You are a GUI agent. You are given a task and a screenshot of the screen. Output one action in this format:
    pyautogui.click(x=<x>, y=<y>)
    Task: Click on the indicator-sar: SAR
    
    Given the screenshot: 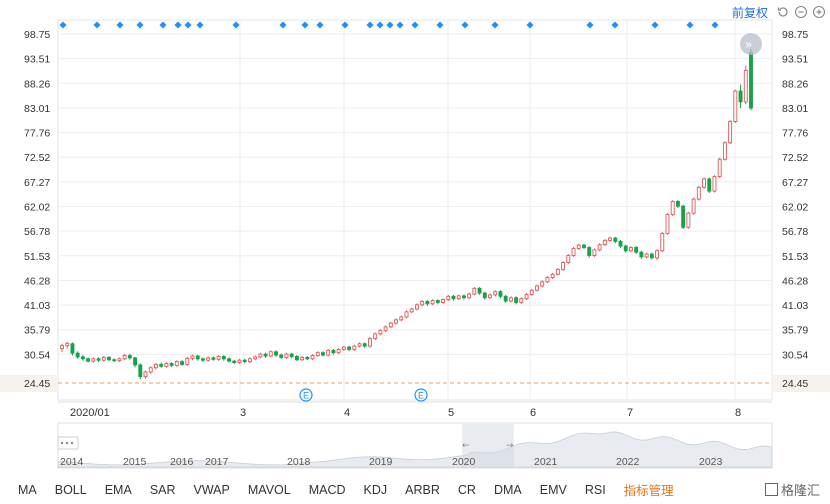 What is the action you would take?
    pyautogui.click(x=162, y=489)
    